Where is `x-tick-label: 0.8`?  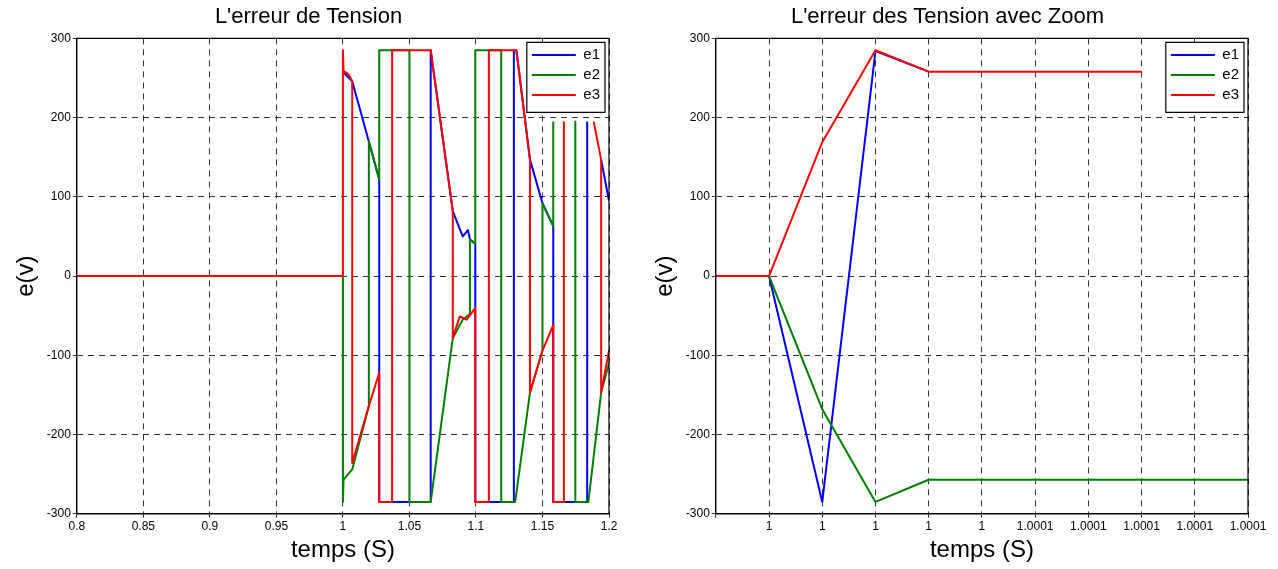 x-tick-label: 0.8 is located at coordinates (77, 526).